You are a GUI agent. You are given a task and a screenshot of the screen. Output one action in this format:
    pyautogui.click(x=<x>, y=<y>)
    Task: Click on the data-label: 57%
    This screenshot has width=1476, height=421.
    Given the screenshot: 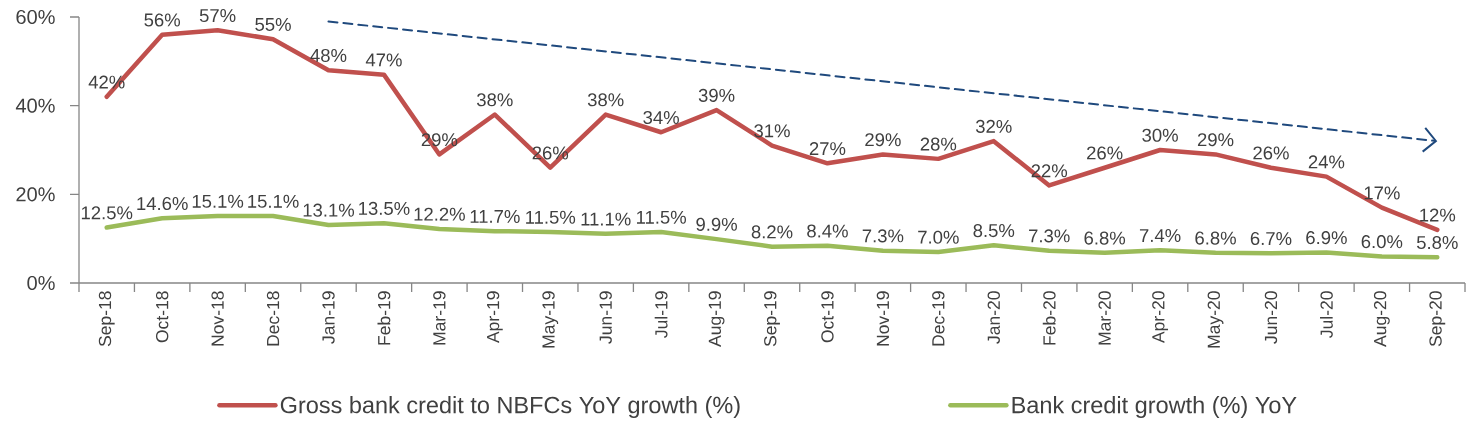 What is the action you would take?
    pyautogui.click(x=217, y=16)
    